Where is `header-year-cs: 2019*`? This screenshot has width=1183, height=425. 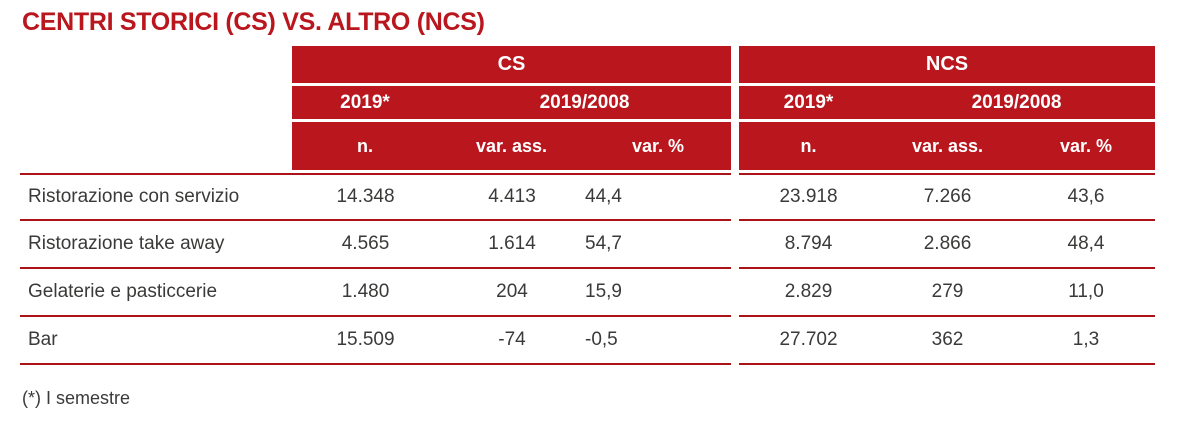
header-year-cs: 2019* is located at coordinates (365, 102).